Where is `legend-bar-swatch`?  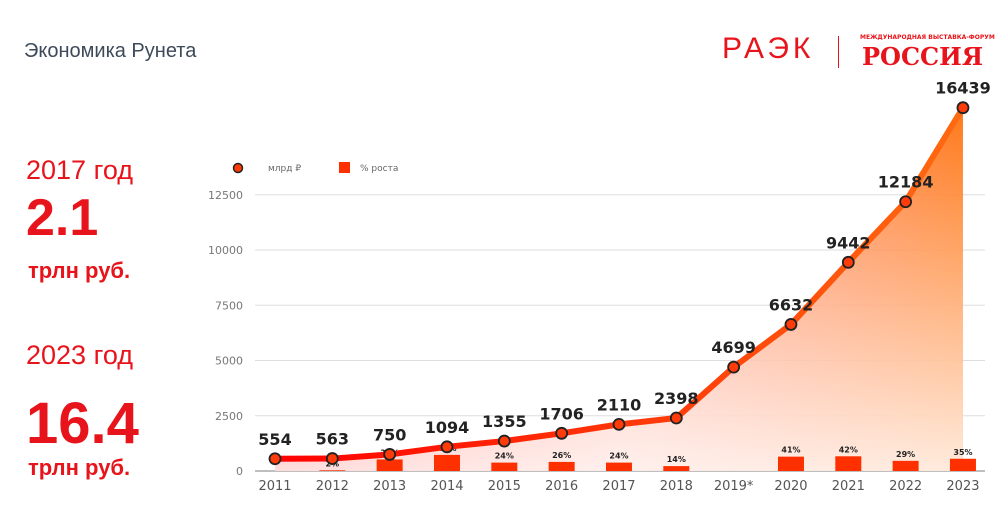 legend-bar-swatch is located at coordinates (344, 167).